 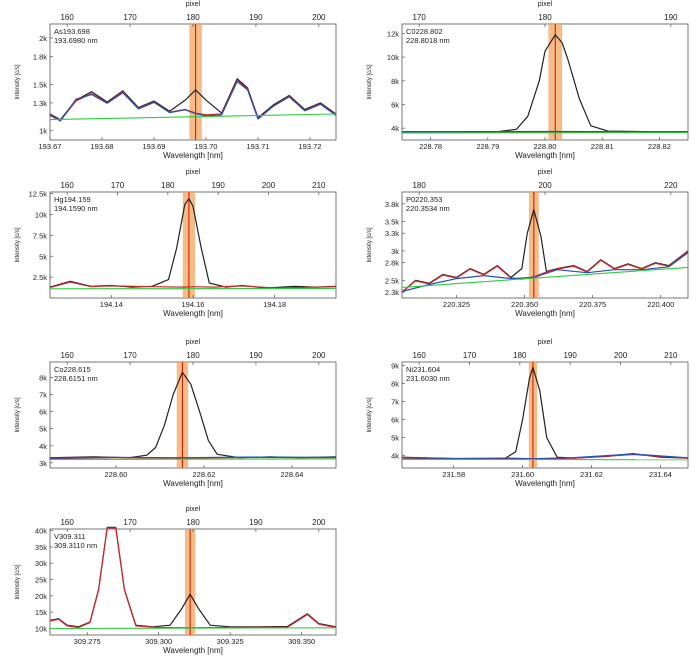 I want to click on pixel-tick-label: 220, so click(x=671, y=185).